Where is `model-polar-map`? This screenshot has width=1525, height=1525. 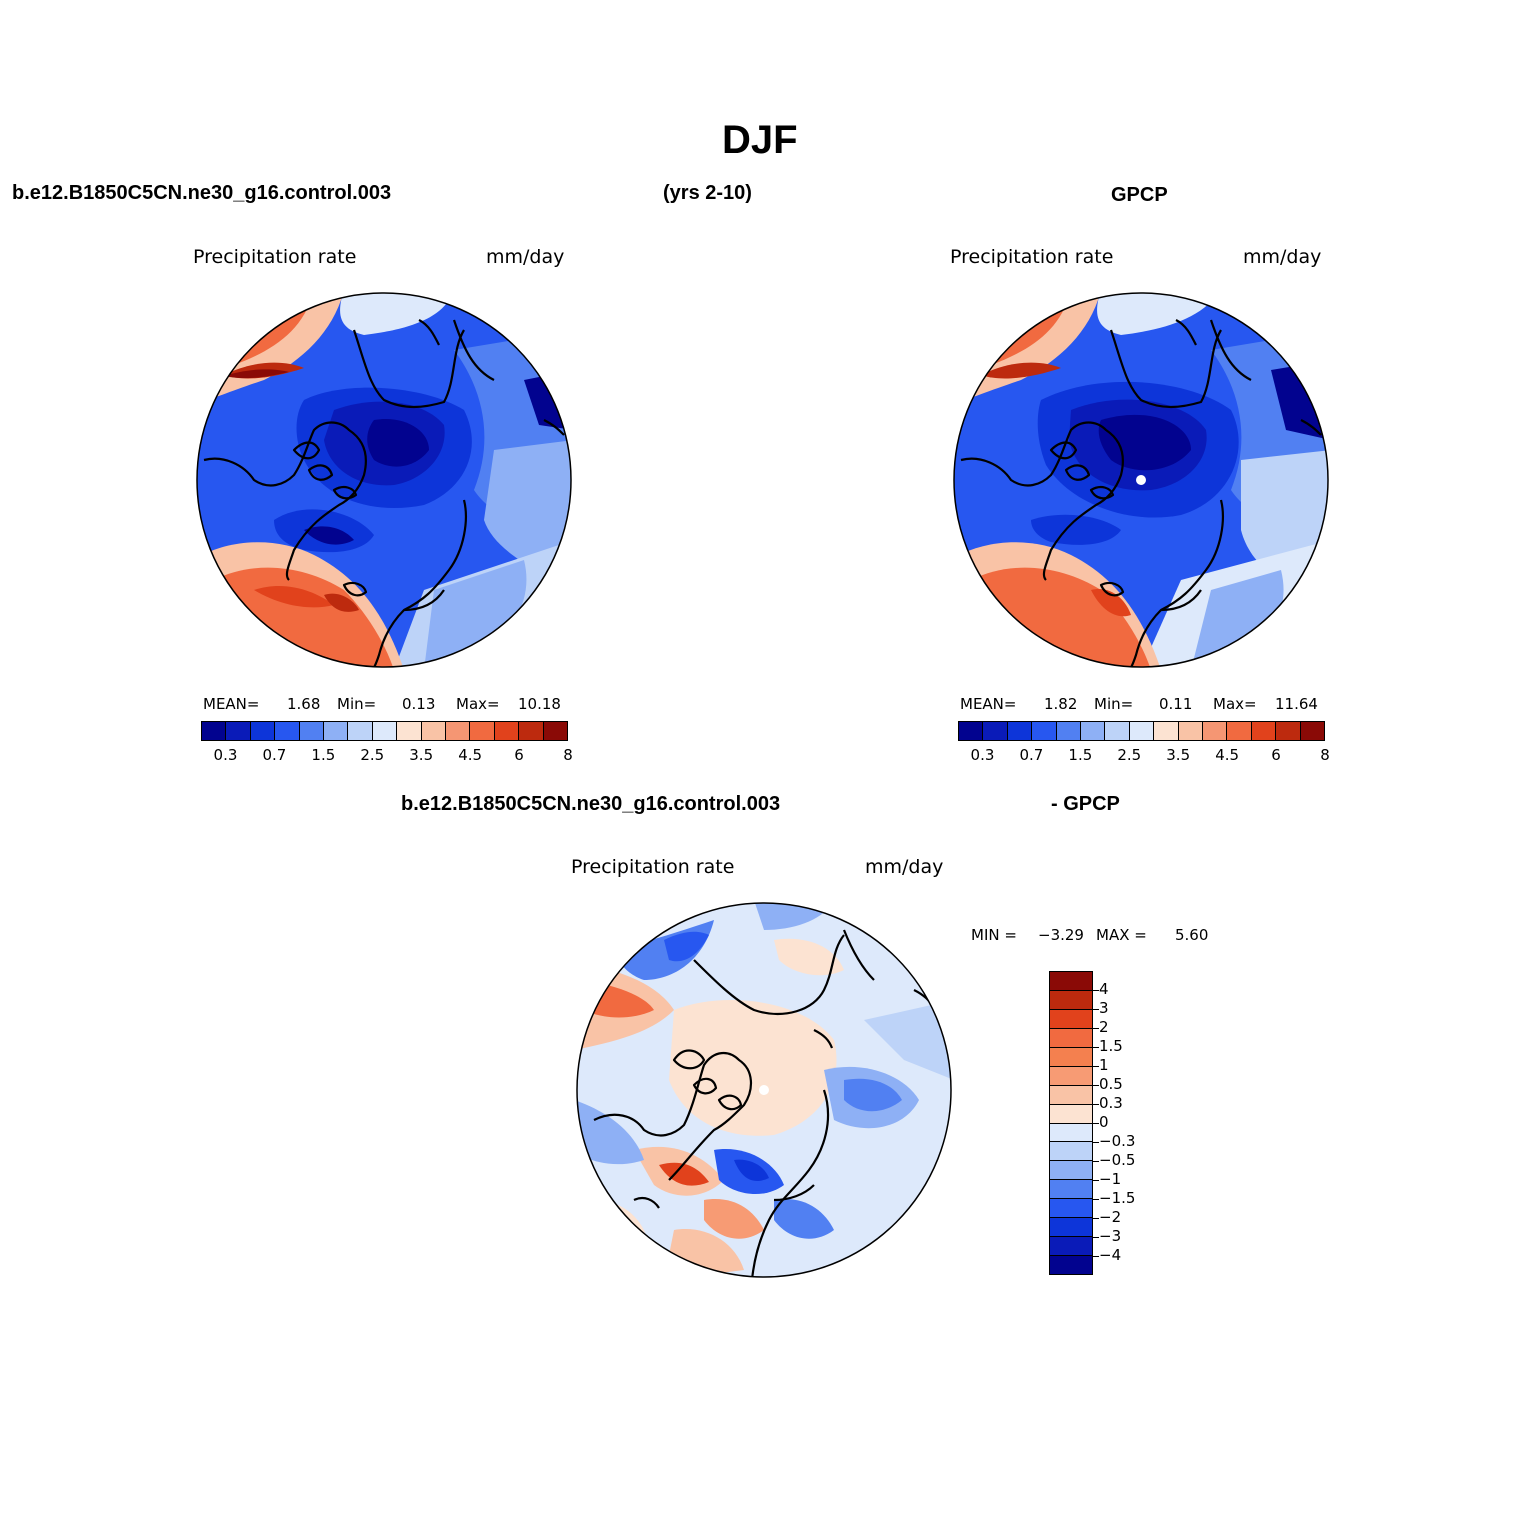 model-polar-map is located at coordinates (384, 480).